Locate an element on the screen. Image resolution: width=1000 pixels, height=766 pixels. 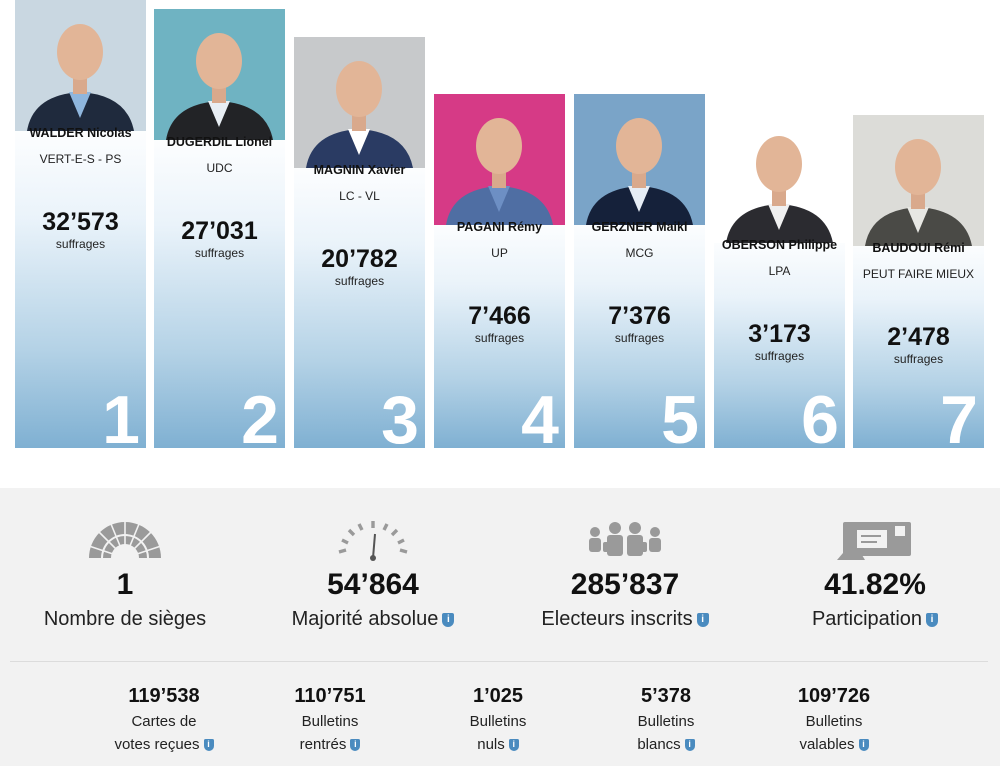
ballot-stat-null: 1’025 Bulletins nuls i is located at coordinates (498, 720).